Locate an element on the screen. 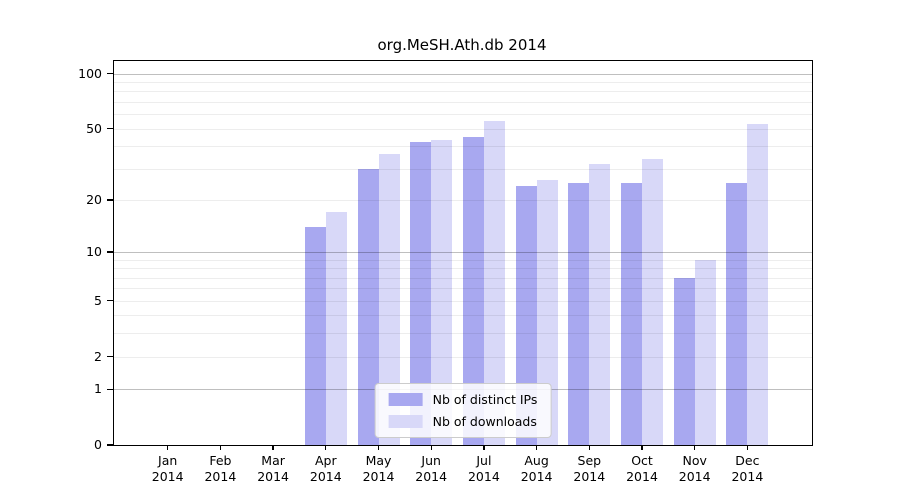  x-tick-oct is located at coordinates (642, 447).